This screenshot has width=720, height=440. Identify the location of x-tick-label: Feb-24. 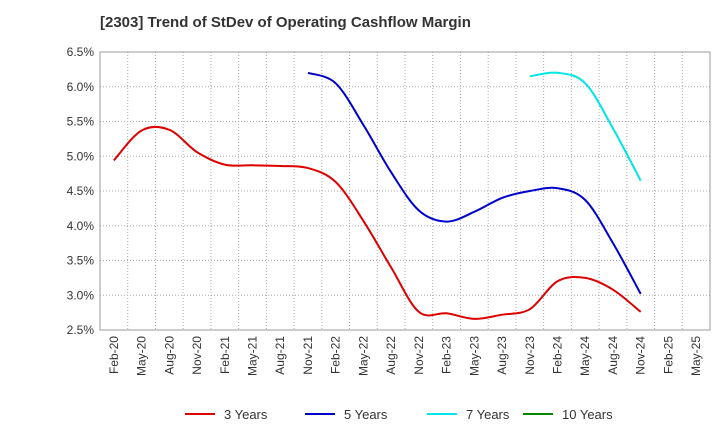
(558, 355).